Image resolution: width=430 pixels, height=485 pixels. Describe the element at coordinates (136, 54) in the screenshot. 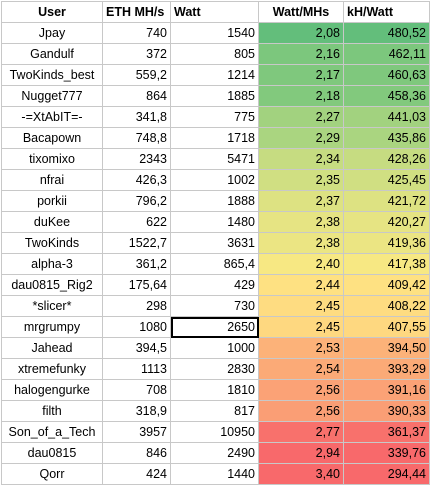

I see `cell-eth-mhs: 372` at that location.